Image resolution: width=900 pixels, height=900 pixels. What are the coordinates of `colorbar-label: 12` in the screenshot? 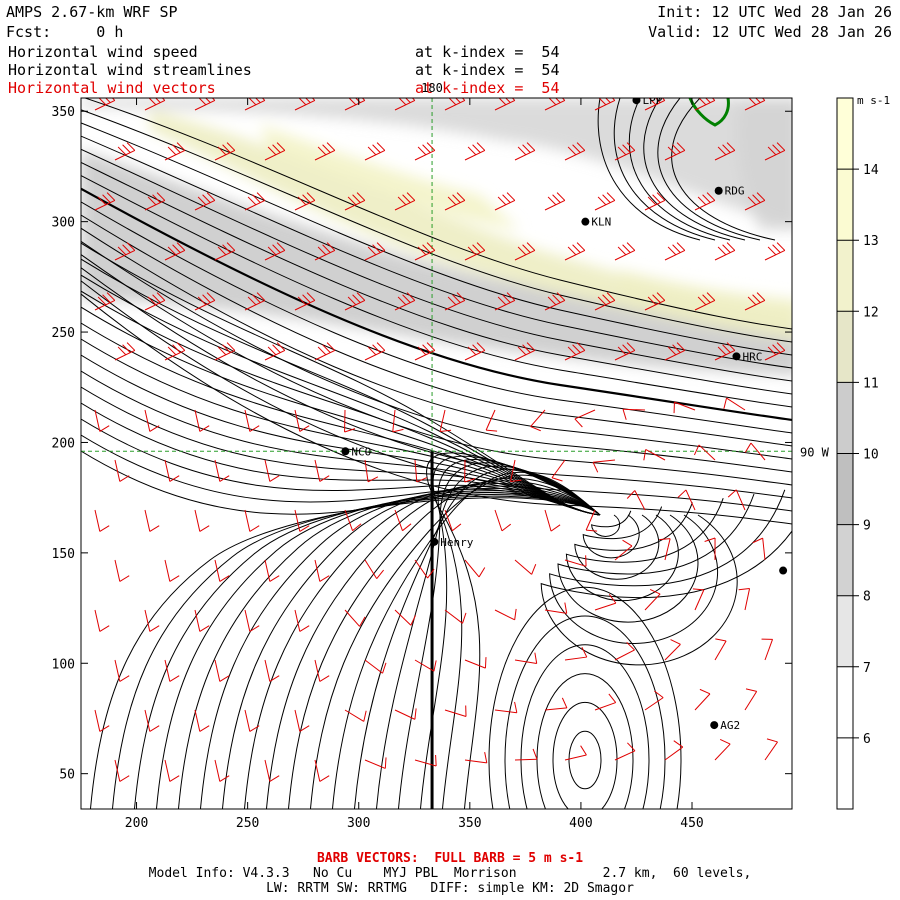 It's located at (871, 312).